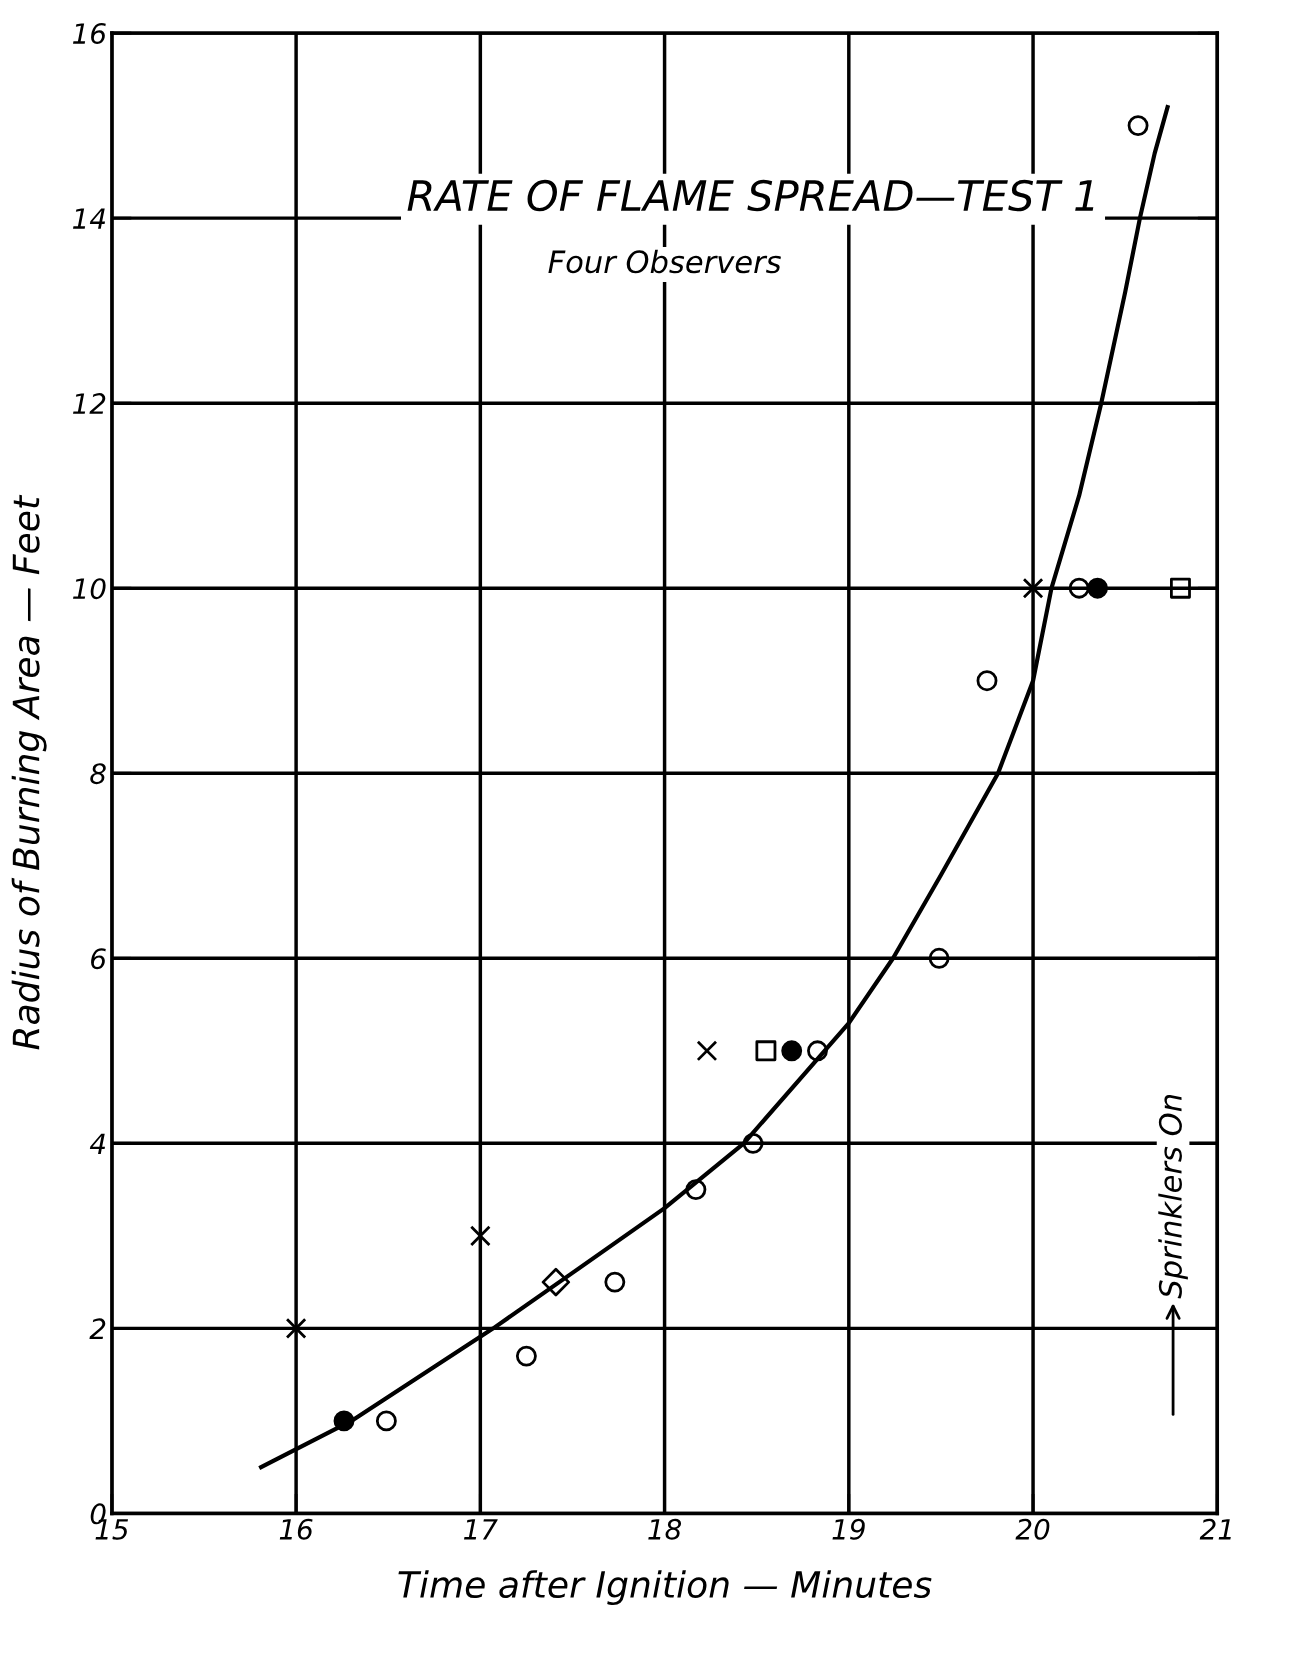  I want to click on x-axis-title: Time after Ignition — Minutes, so click(665, 1588).